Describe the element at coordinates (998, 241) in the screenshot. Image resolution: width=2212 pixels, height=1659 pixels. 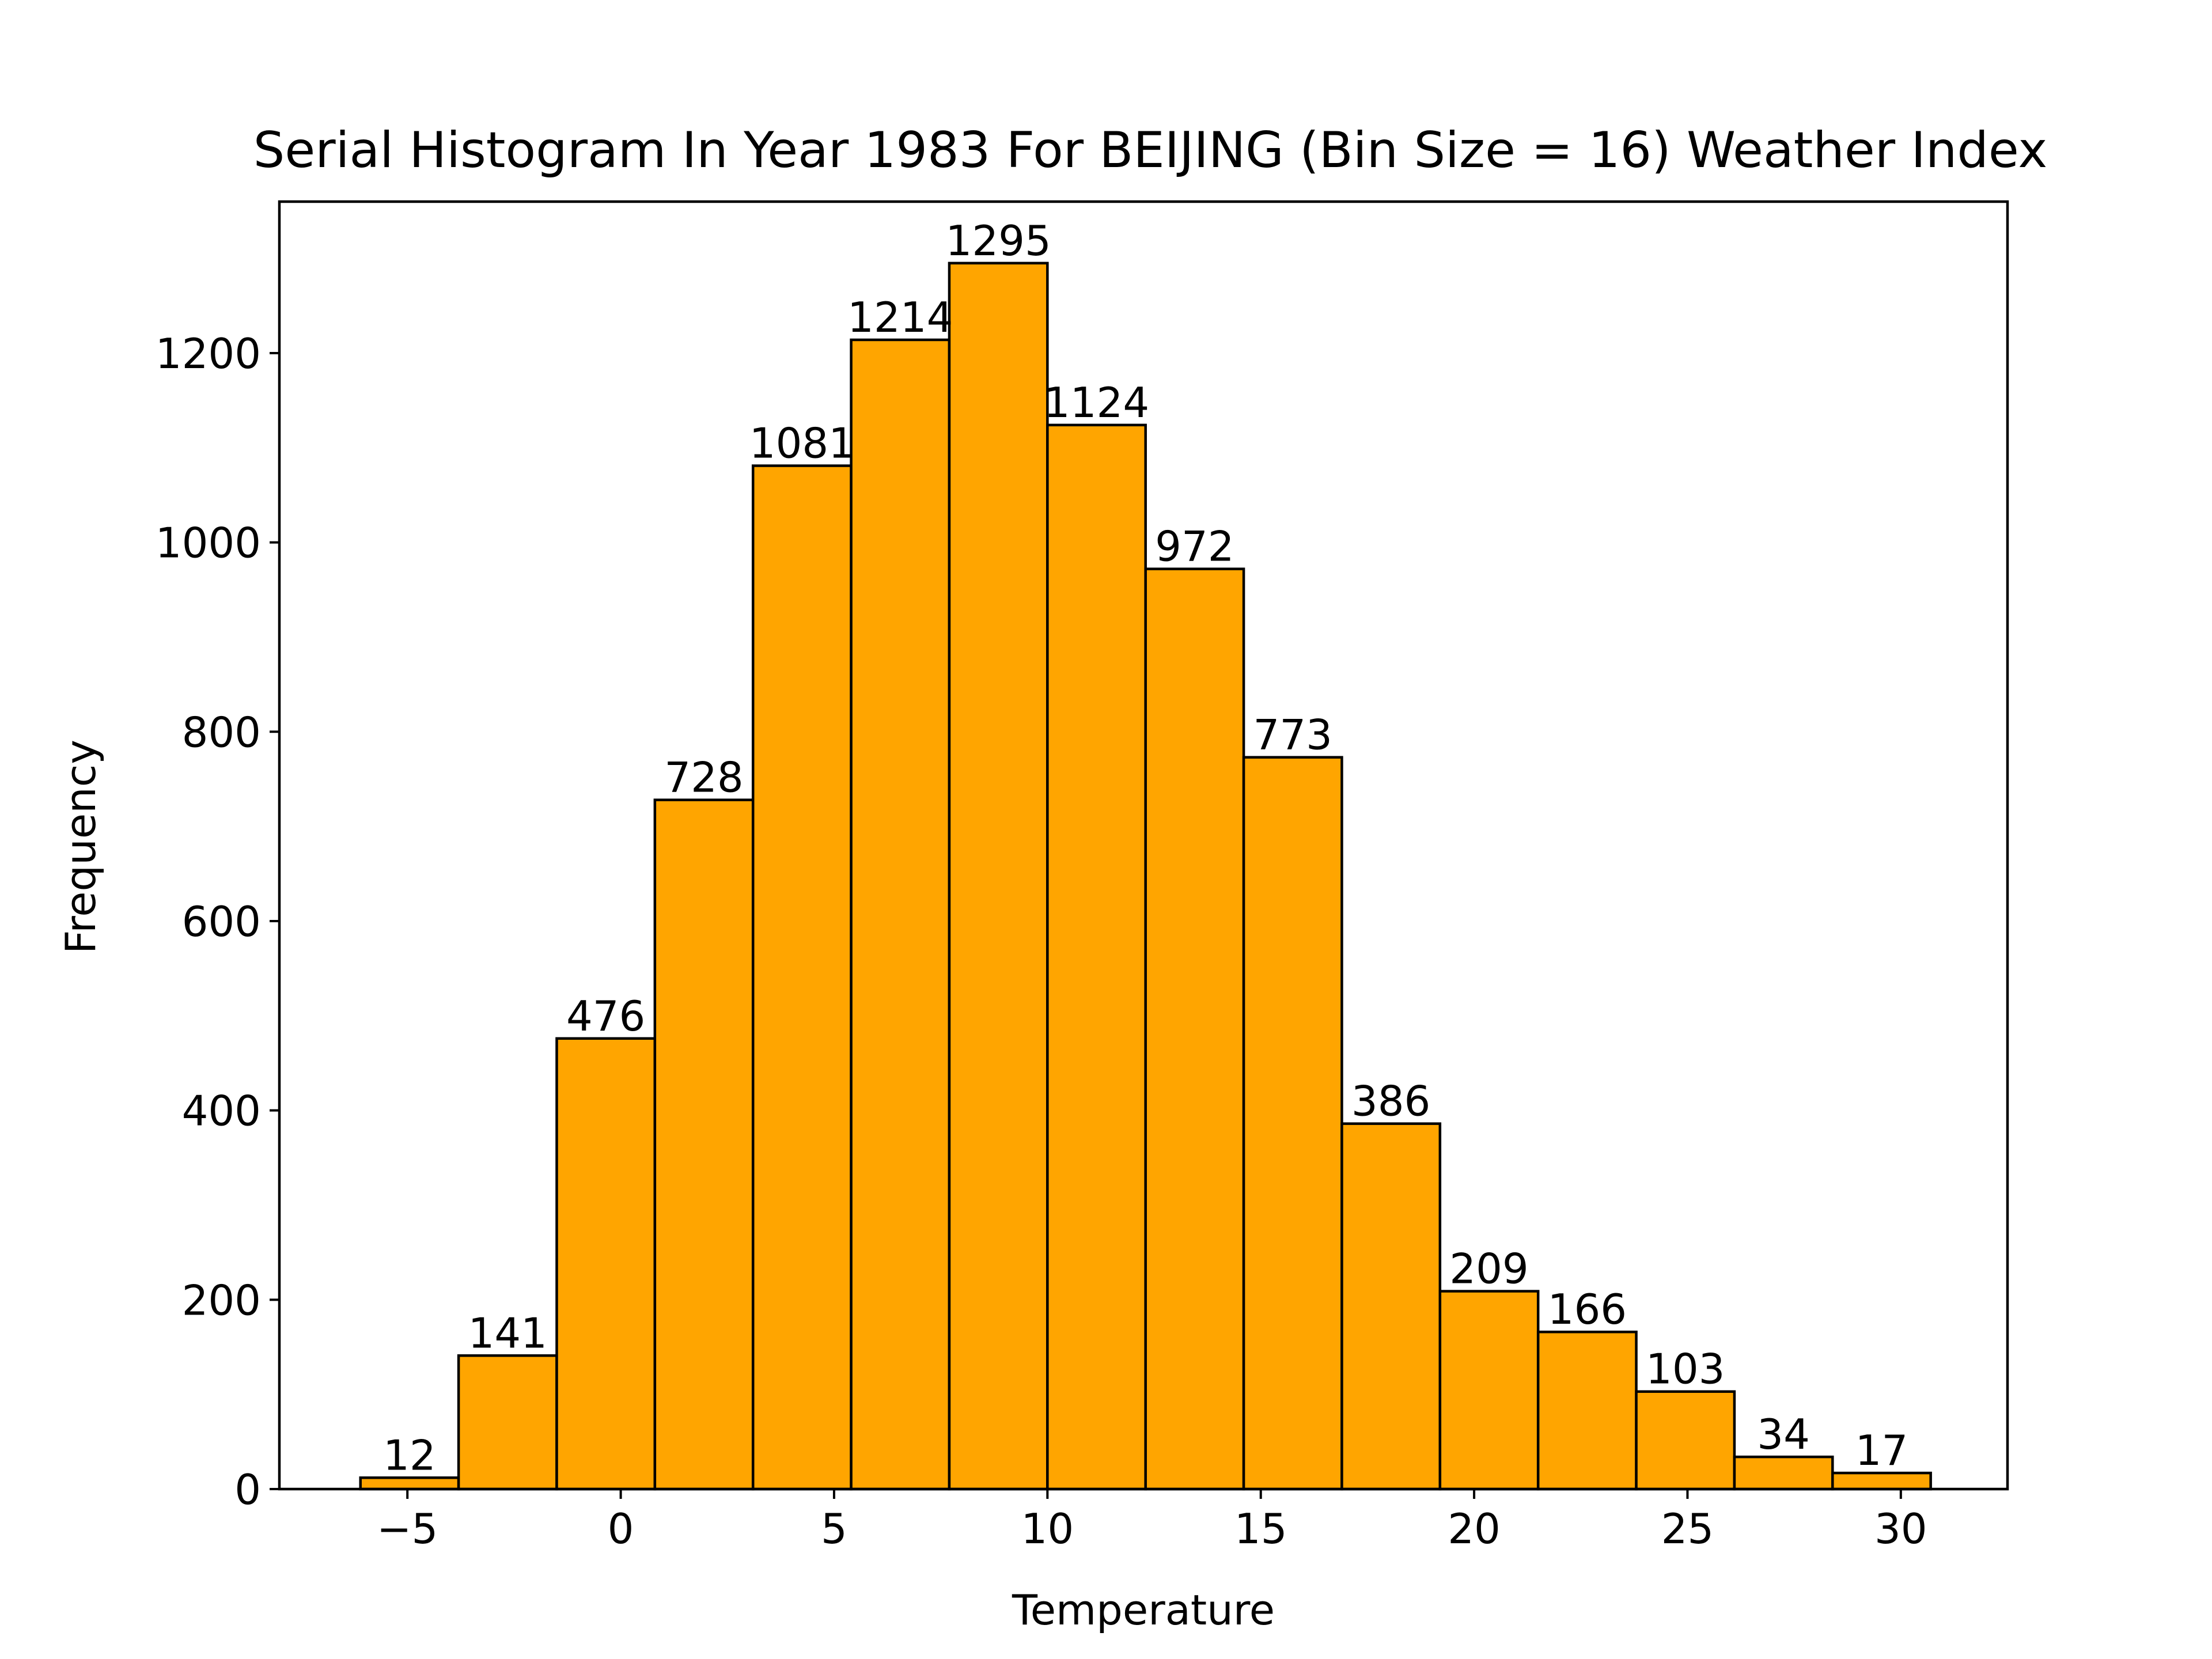
I see `bar-value-label: 1295` at that location.